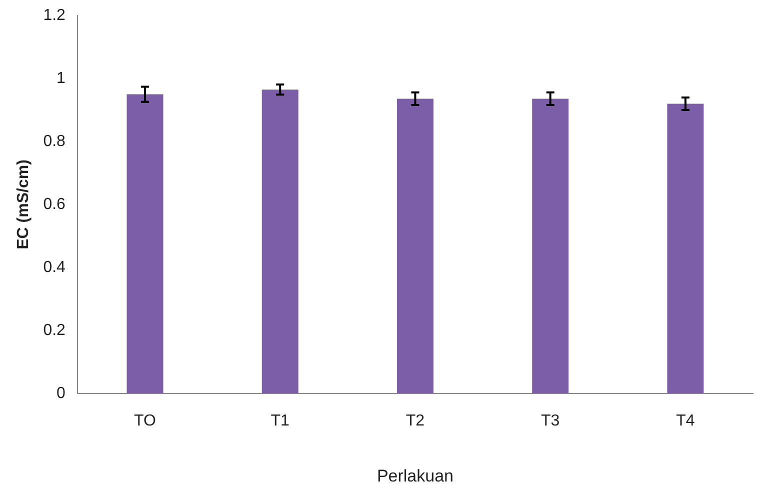  I want to click on x-tick-label: TO, so click(145, 421).